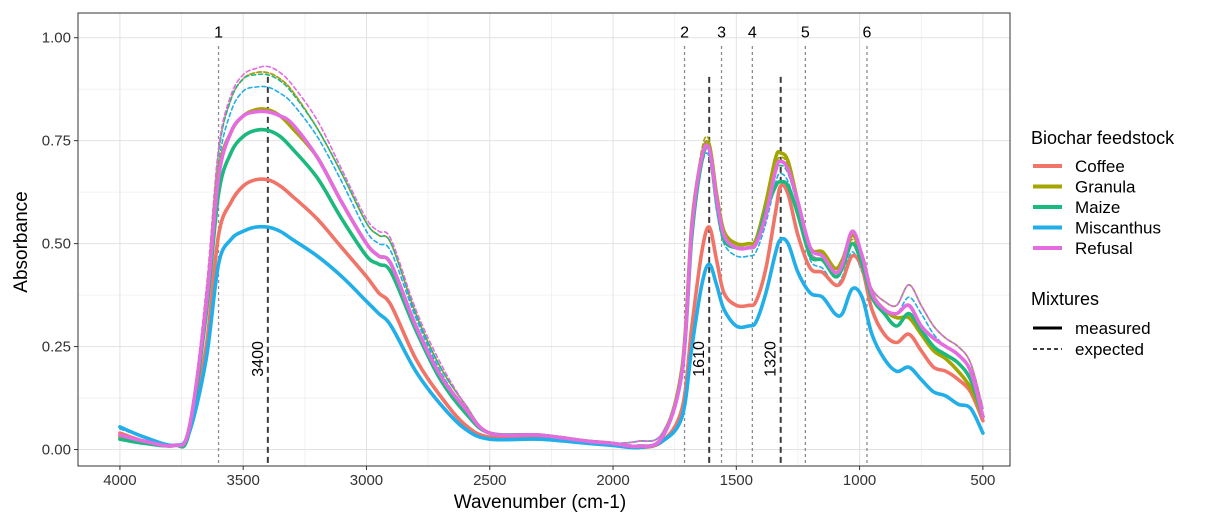 Image resolution: width=1206 pixels, height=513 pixels. I want to click on legend-label-refusal: Refusal, so click(1104, 248).